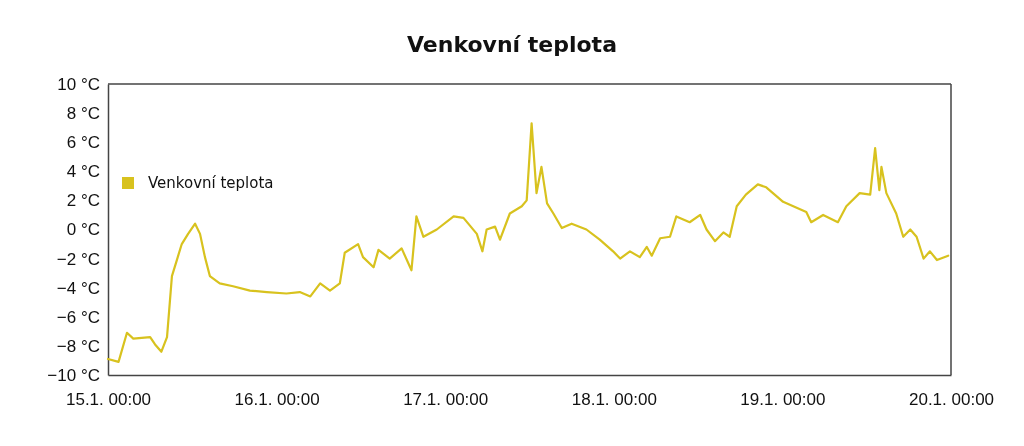 The width and height of the screenshot is (1024, 446). Describe the element at coordinates (78, 84) in the screenshot. I see `y-tick-label: 10 °C` at that location.